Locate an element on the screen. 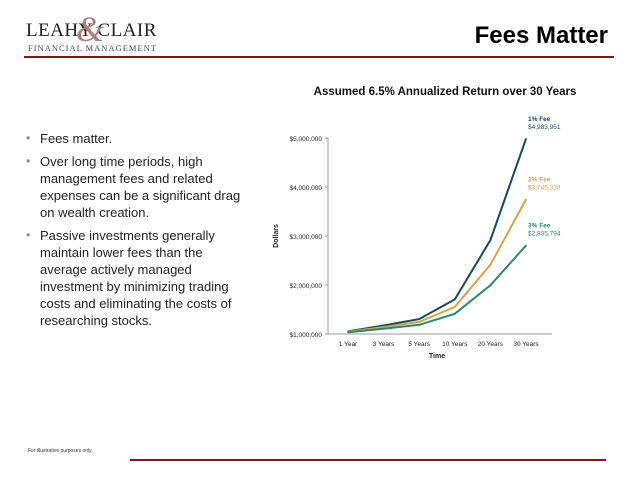  x-tick-label: 3 Years is located at coordinates (384, 344).